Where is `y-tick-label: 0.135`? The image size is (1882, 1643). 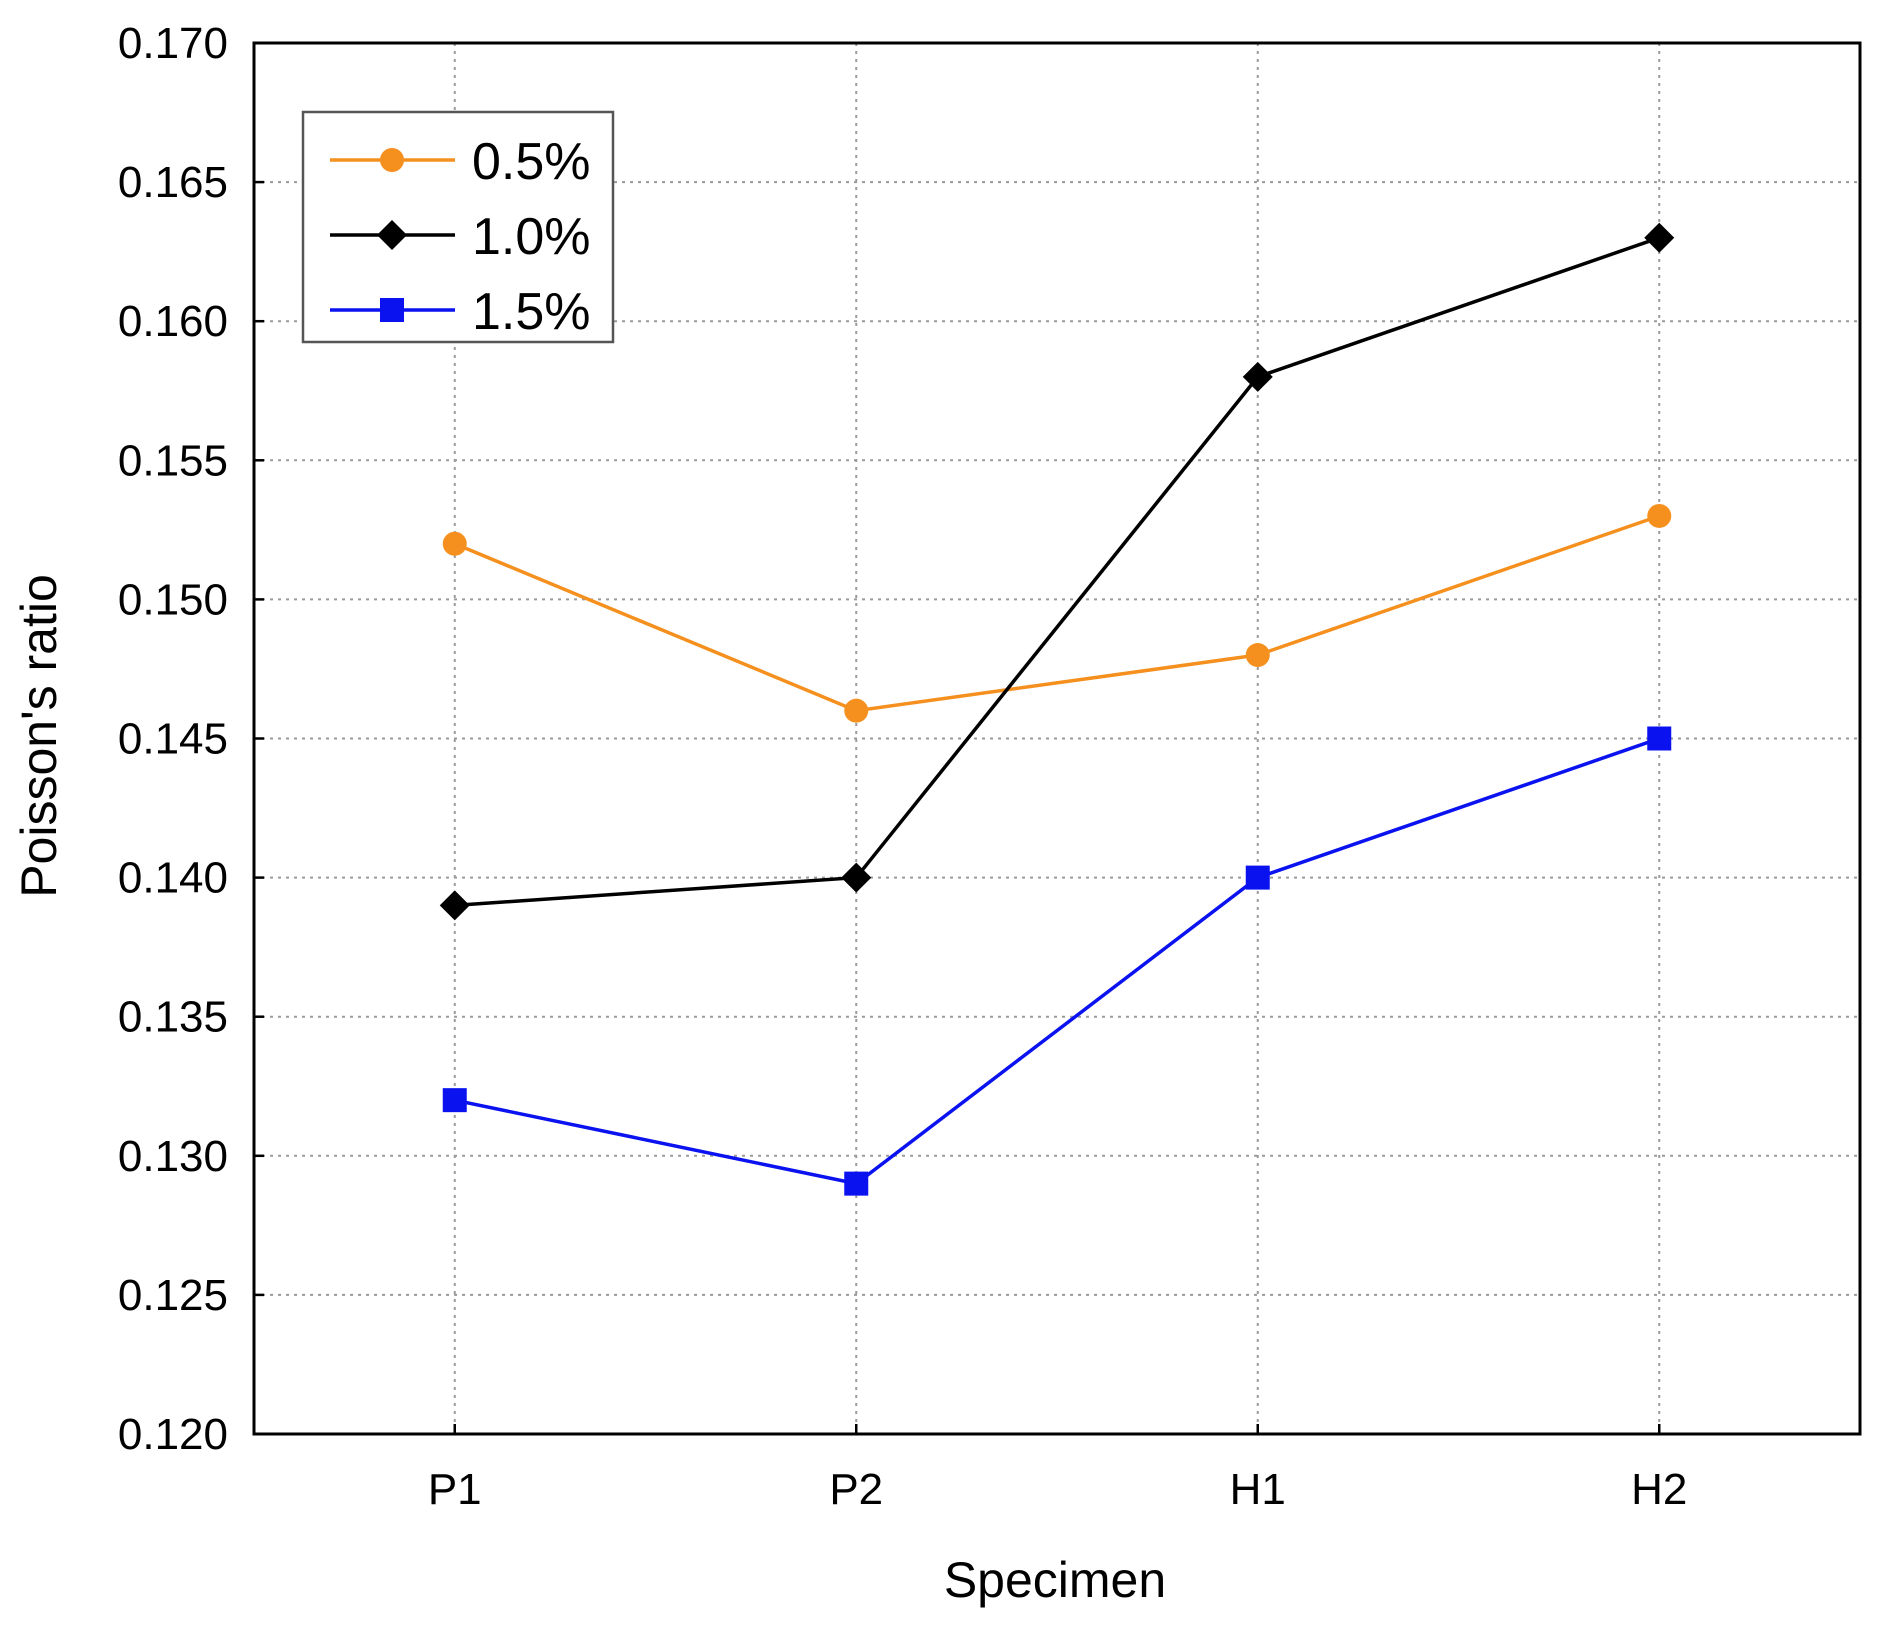 y-tick-label: 0.135 is located at coordinates (173, 1017).